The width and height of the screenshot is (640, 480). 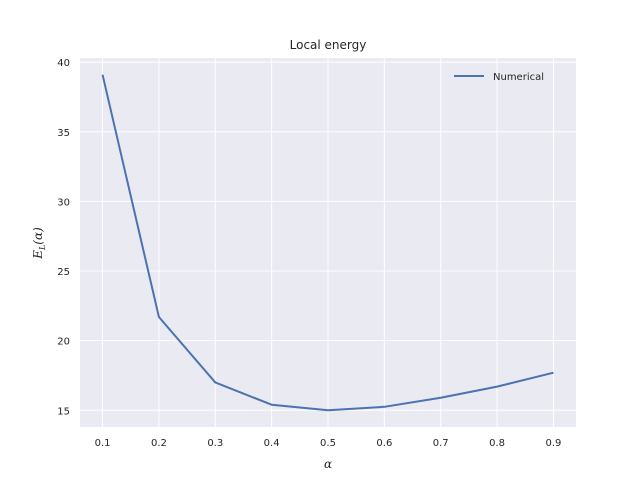 What do you see at coordinates (63, 342) in the screenshot?
I see `y-tick-label: 20` at bounding box center [63, 342].